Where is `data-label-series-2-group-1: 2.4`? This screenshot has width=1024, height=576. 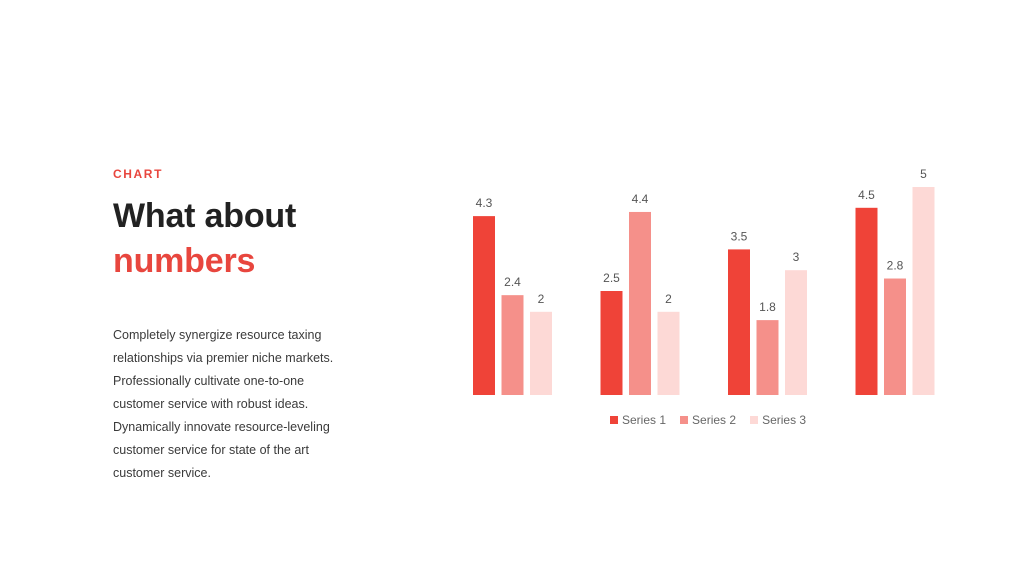 data-label-series-2-group-1: 2.4 is located at coordinates (512, 282).